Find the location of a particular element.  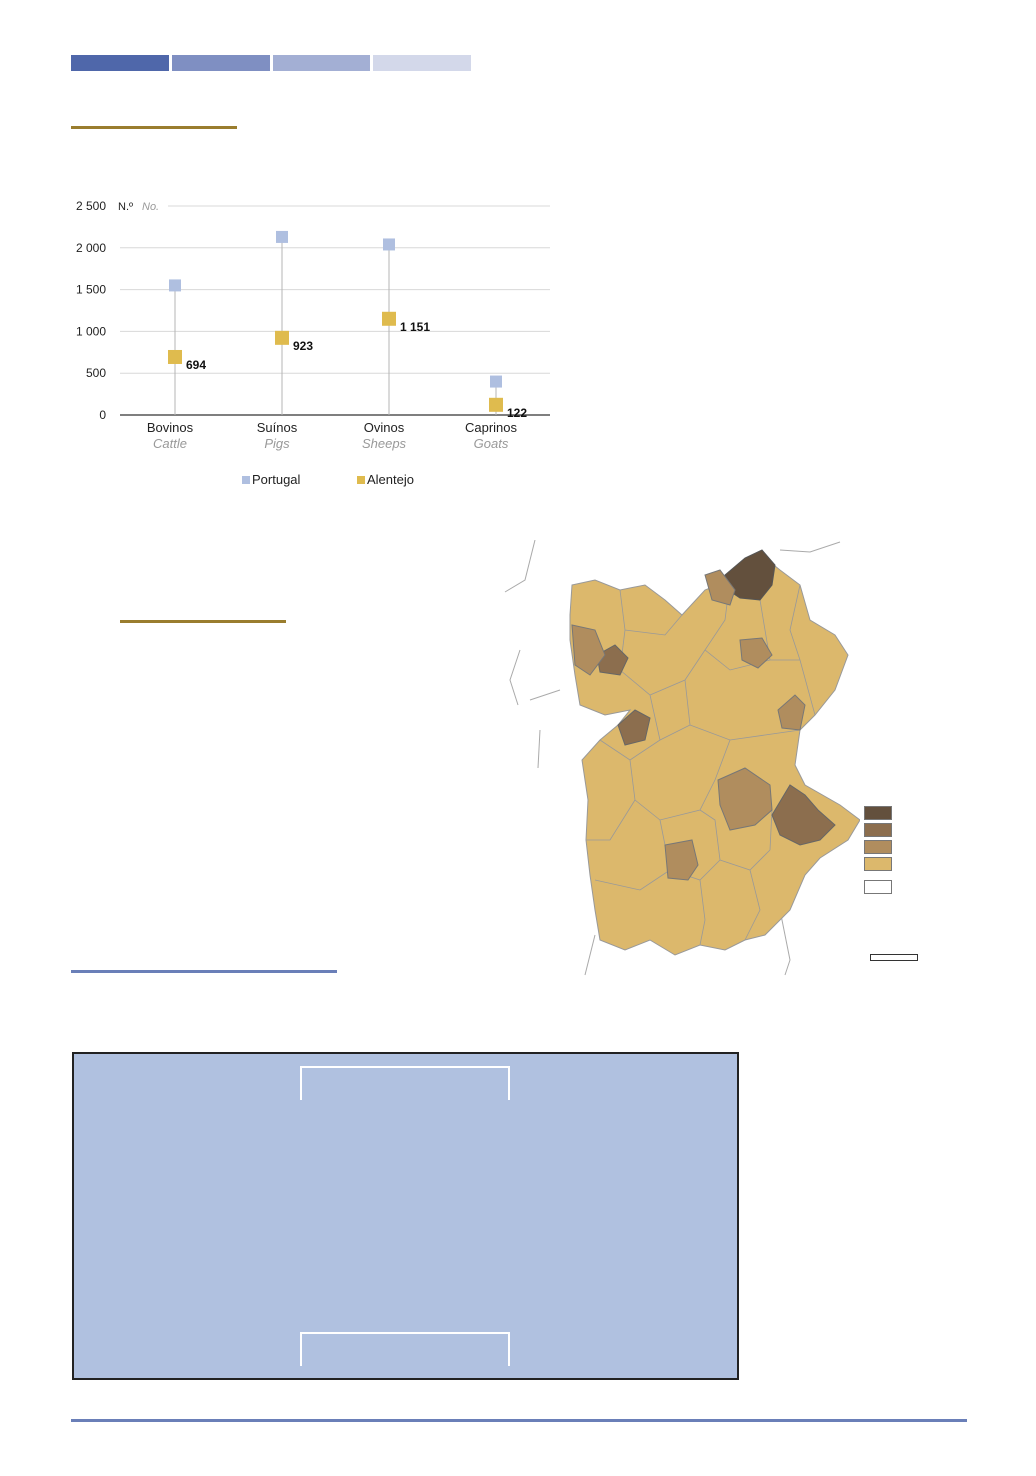

chart-x-tick-label-en: Goats is located at coordinates (491, 443).